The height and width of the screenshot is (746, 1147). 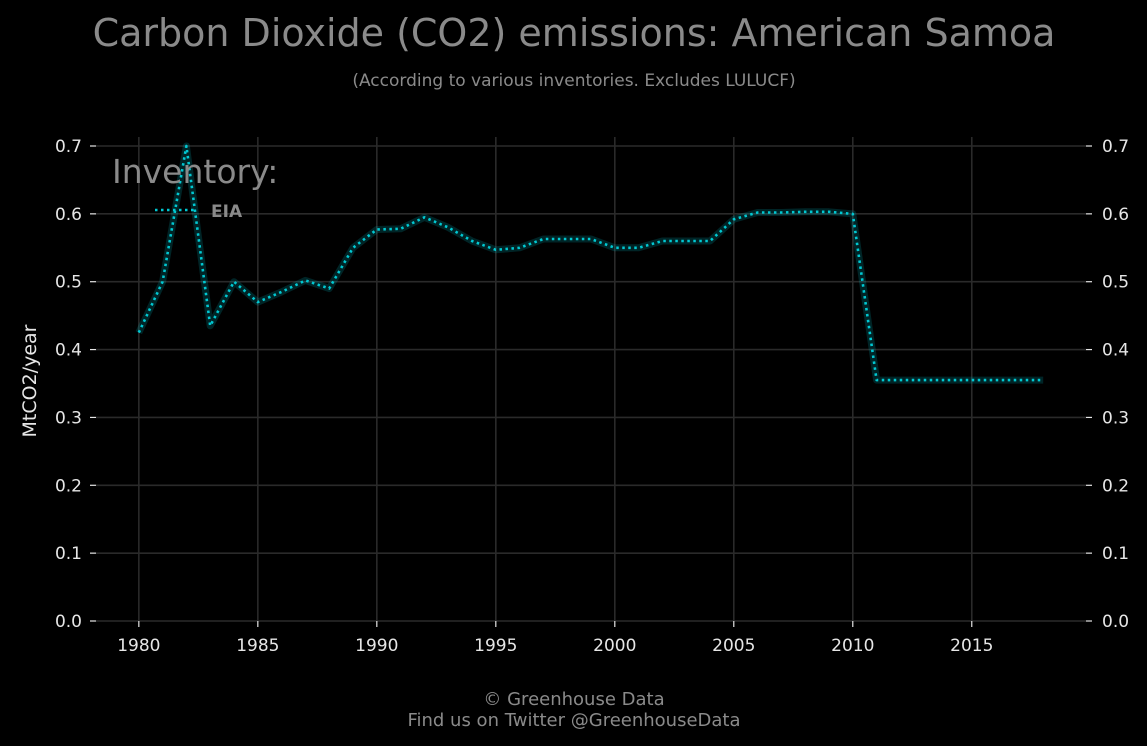 What do you see at coordinates (1115, 147) in the screenshot?
I see `y-tick-label-right: 0.7` at bounding box center [1115, 147].